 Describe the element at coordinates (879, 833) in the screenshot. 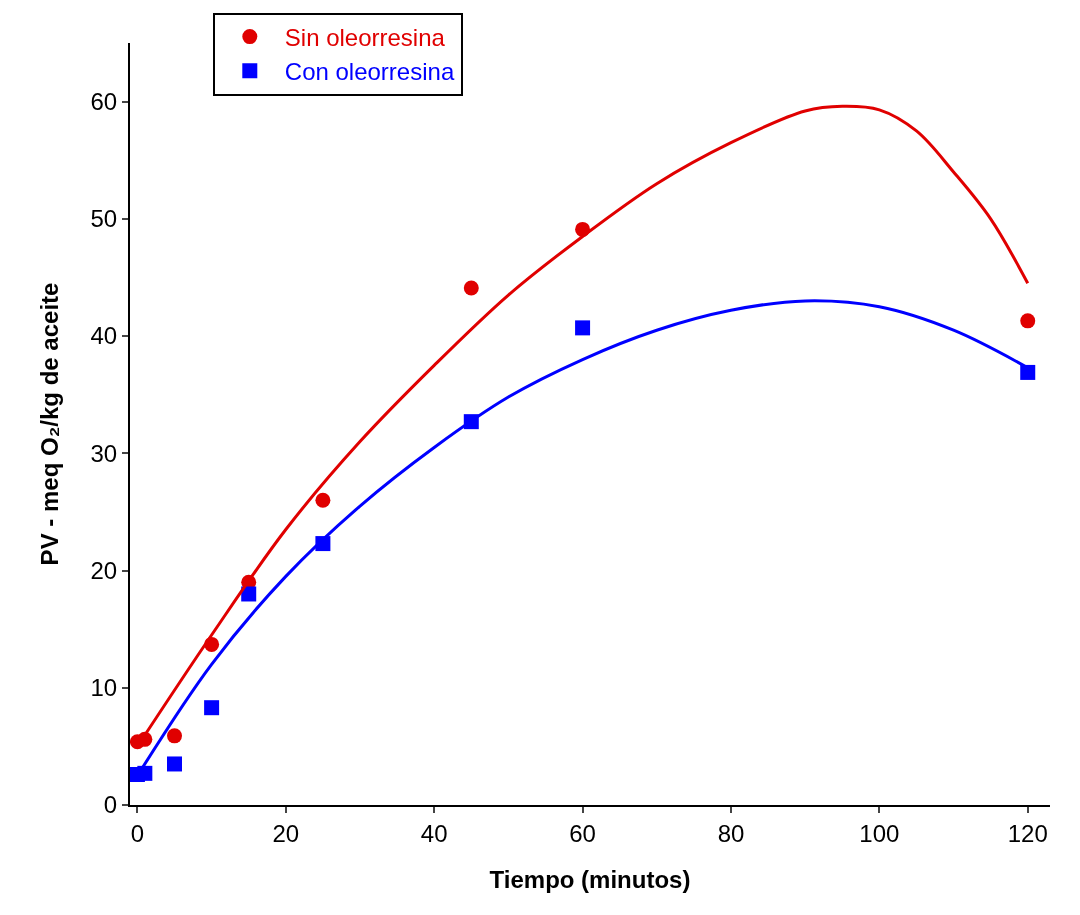

I see `x-tick-label: 100` at that location.